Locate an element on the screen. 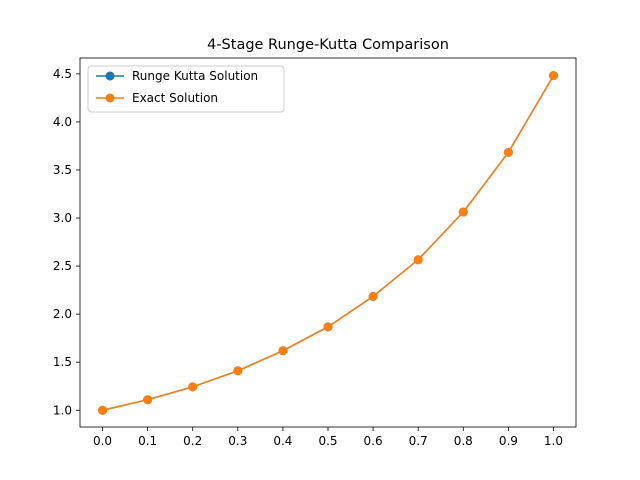 The height and width of the screenshot is (480, 640). legend-box is located at coordinates (186, 89).